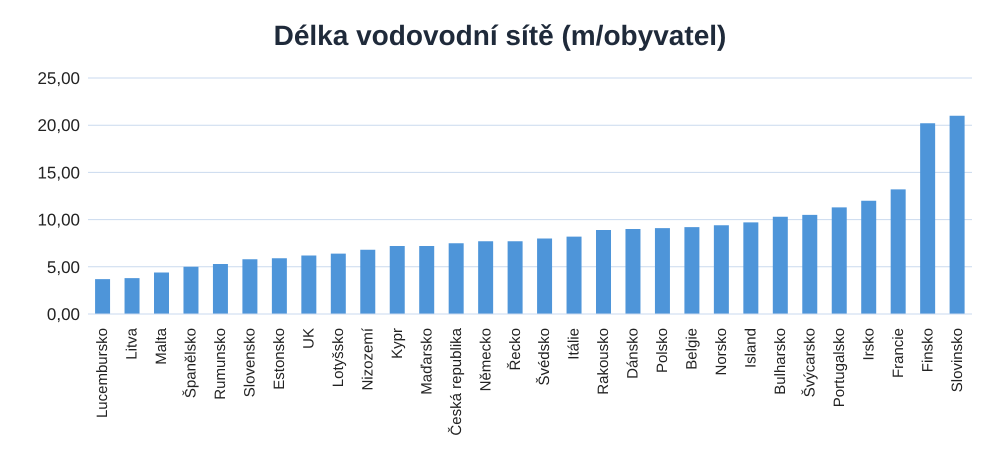 This screenshot has width=1000, height=472. What do you see at coordinates (957, 360) in the screenshot?
I see `x-tick-label: Slovinsko` at bounding box center [957, 360].